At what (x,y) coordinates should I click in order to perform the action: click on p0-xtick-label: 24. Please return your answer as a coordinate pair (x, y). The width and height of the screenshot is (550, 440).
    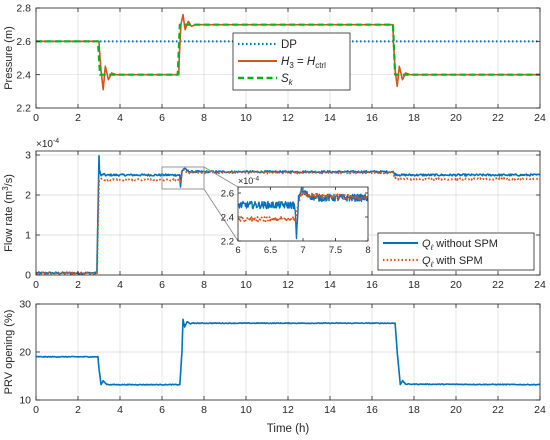
    Looking at the image, I should click on (540, 118).